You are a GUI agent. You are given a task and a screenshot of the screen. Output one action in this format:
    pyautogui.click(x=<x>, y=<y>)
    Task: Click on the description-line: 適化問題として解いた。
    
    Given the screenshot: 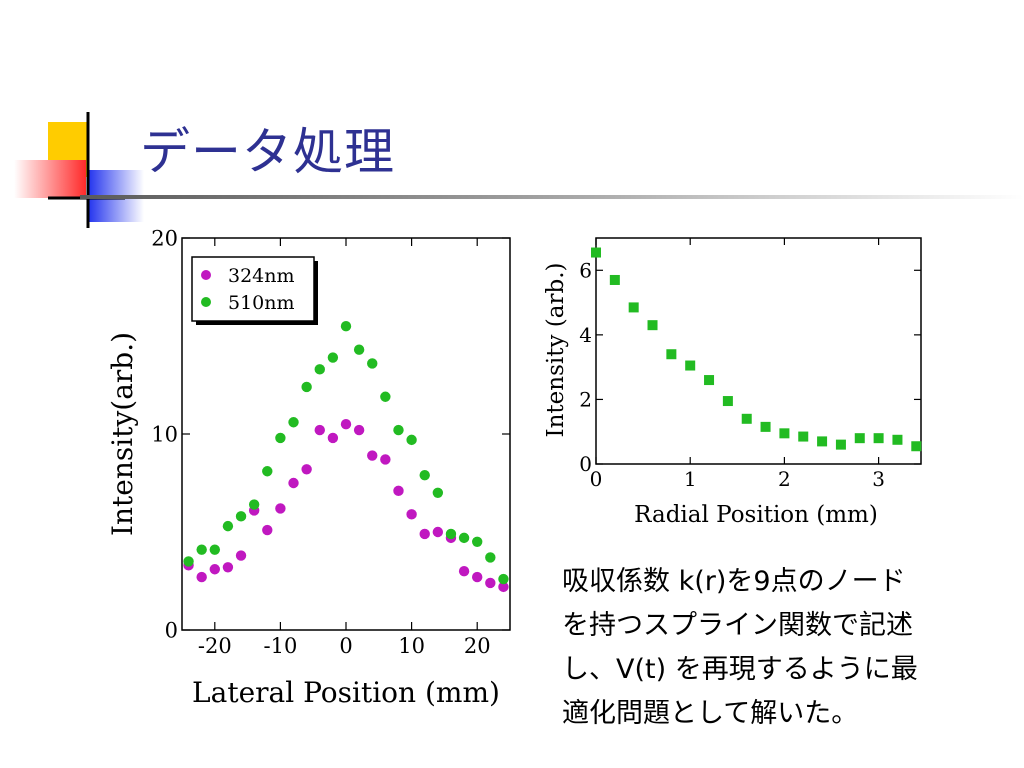 What is the action you would take?
    pyautogui.click(x=710, y=713)
    